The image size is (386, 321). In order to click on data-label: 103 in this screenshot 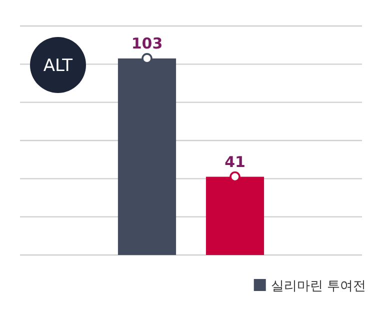, I will do `click(147, 43)`.